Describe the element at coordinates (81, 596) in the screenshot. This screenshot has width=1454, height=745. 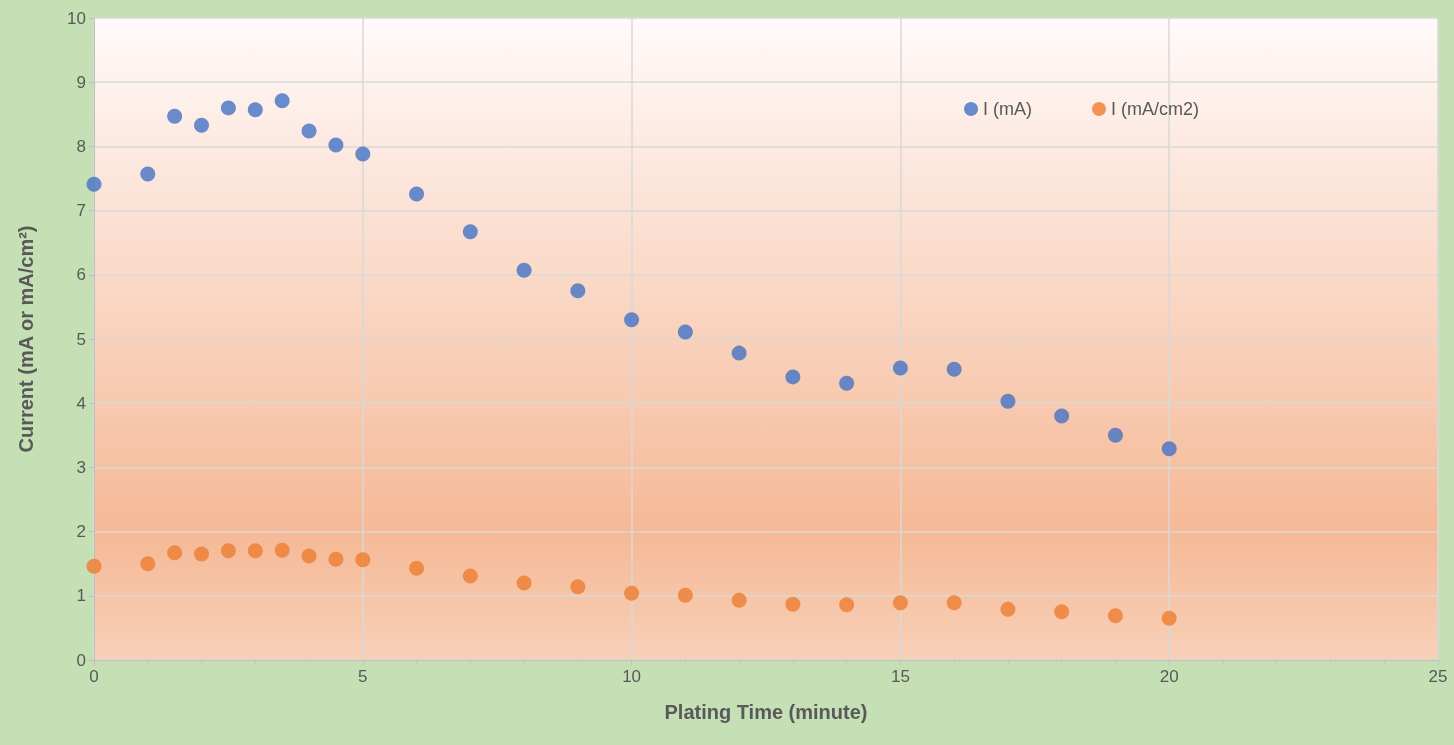
I see `y-tick-label: 1` at that location.